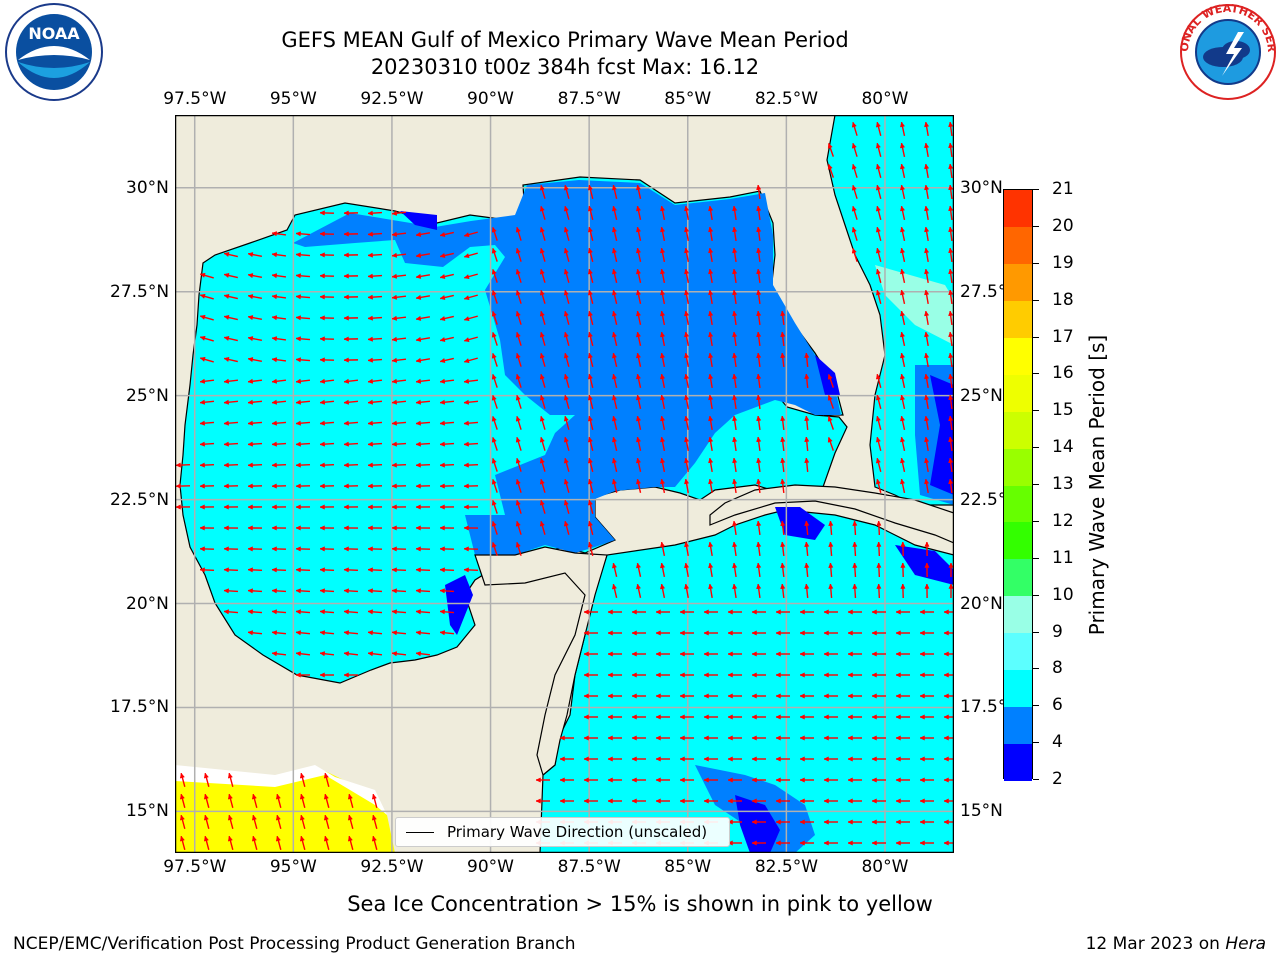 This screenshot has width=1280, height=960. What do you see at coordinates (1018, 485) in the screenshot?
I see `colorbar` at bounding box center [1018, 485].